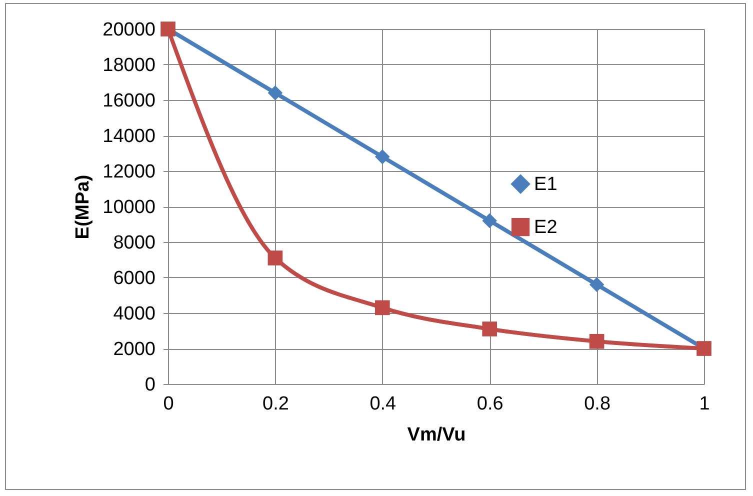  Describe the element at coordinates (129, 136) in the screenshot. I see `y-tick-label: 14000` at that location.